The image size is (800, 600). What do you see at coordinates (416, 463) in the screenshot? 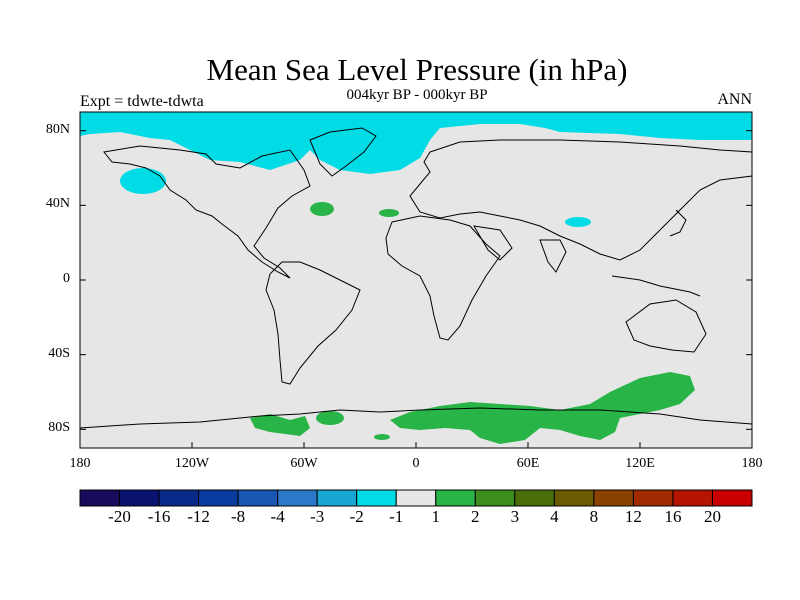
I see `lon-tick-label: 0` at bounding box center [416, 463].